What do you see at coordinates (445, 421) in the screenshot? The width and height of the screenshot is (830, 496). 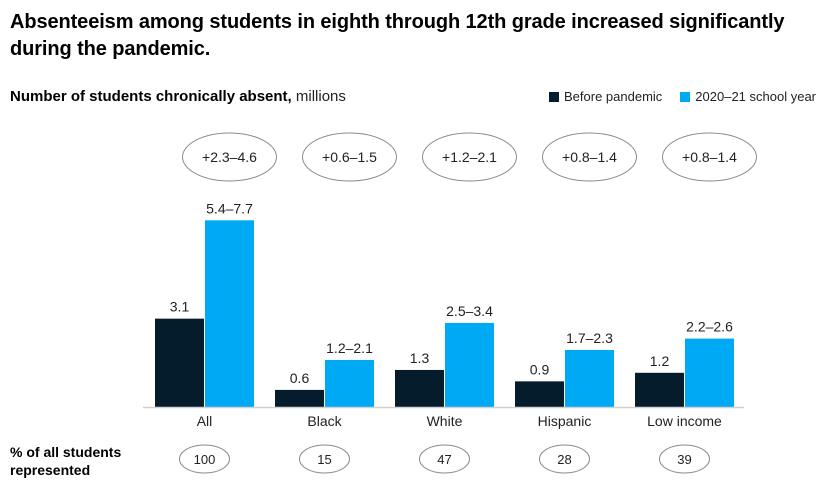 I see `x-tick-label: White` at bounding box center [445, 421].